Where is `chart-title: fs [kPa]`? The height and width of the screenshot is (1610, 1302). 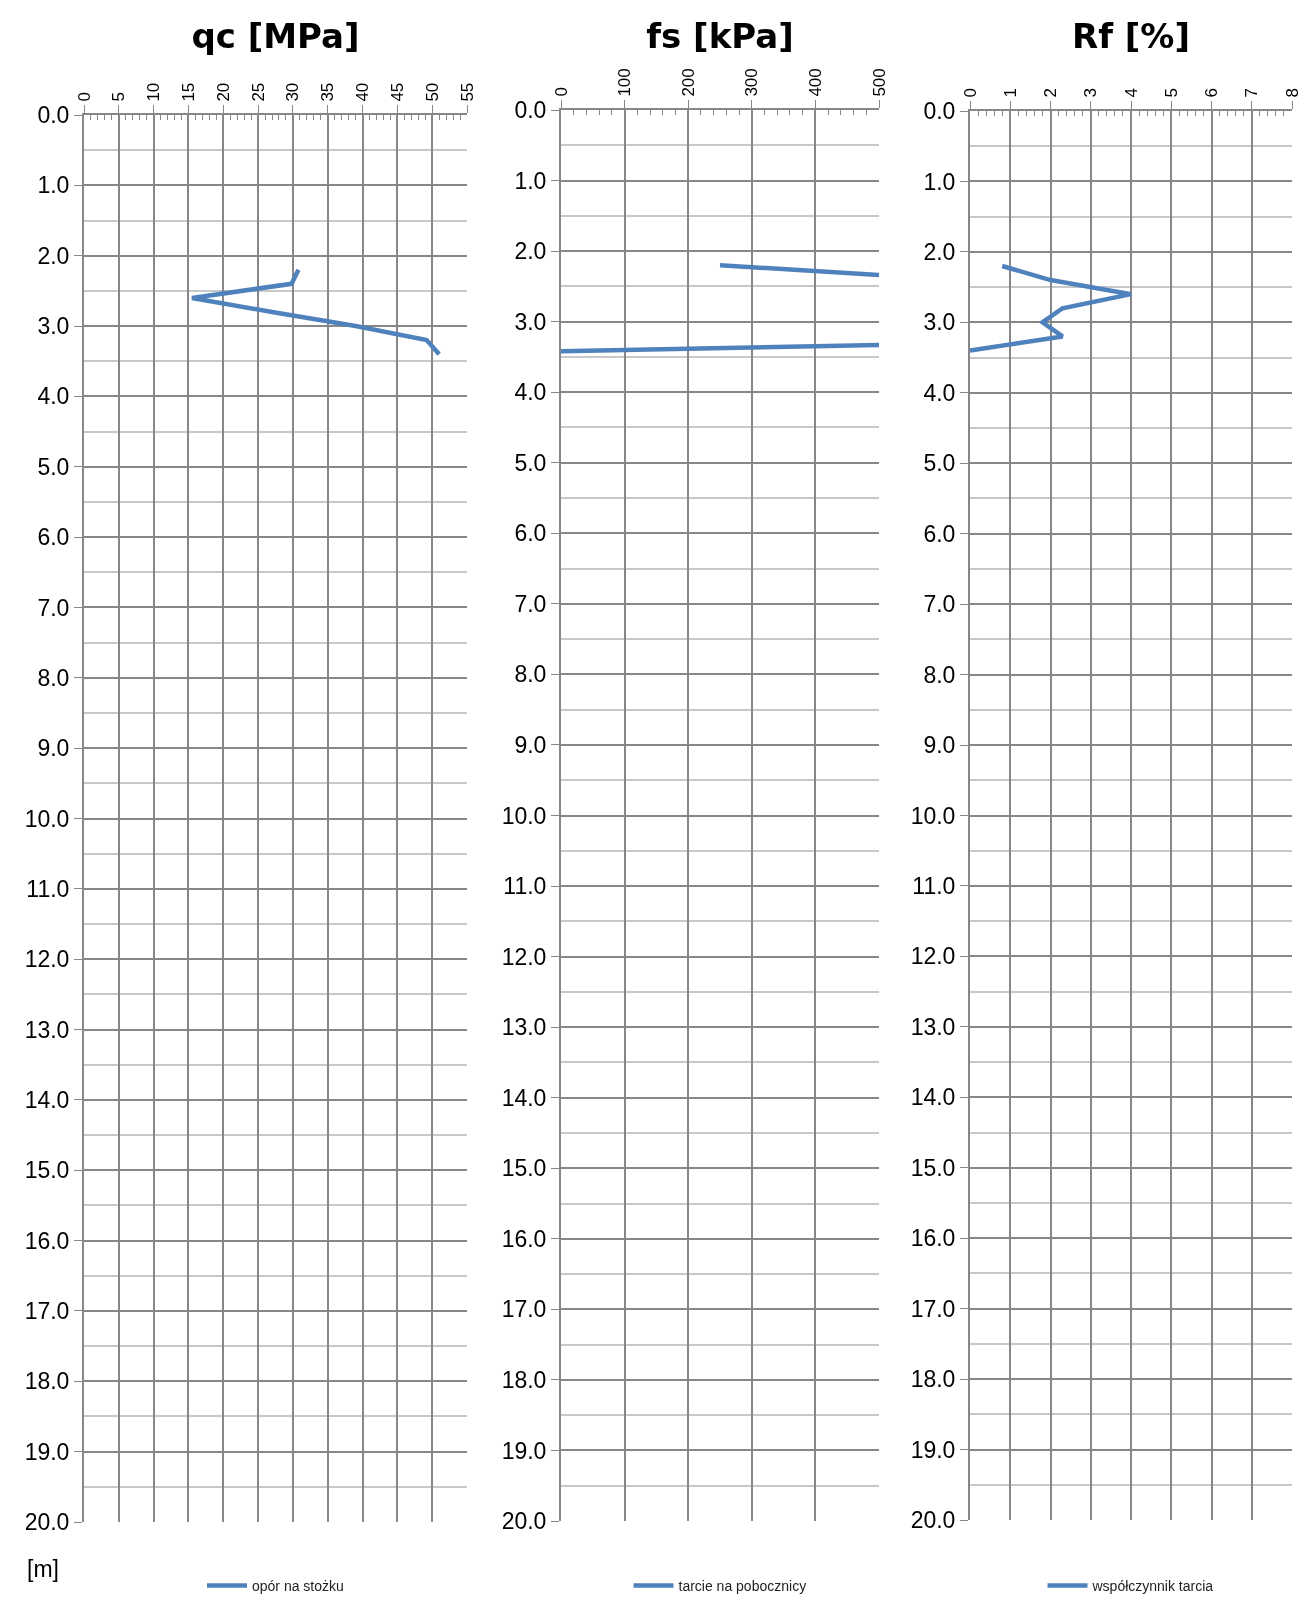 chart-title: fs [kPa] is located at coordinates (720, 35).